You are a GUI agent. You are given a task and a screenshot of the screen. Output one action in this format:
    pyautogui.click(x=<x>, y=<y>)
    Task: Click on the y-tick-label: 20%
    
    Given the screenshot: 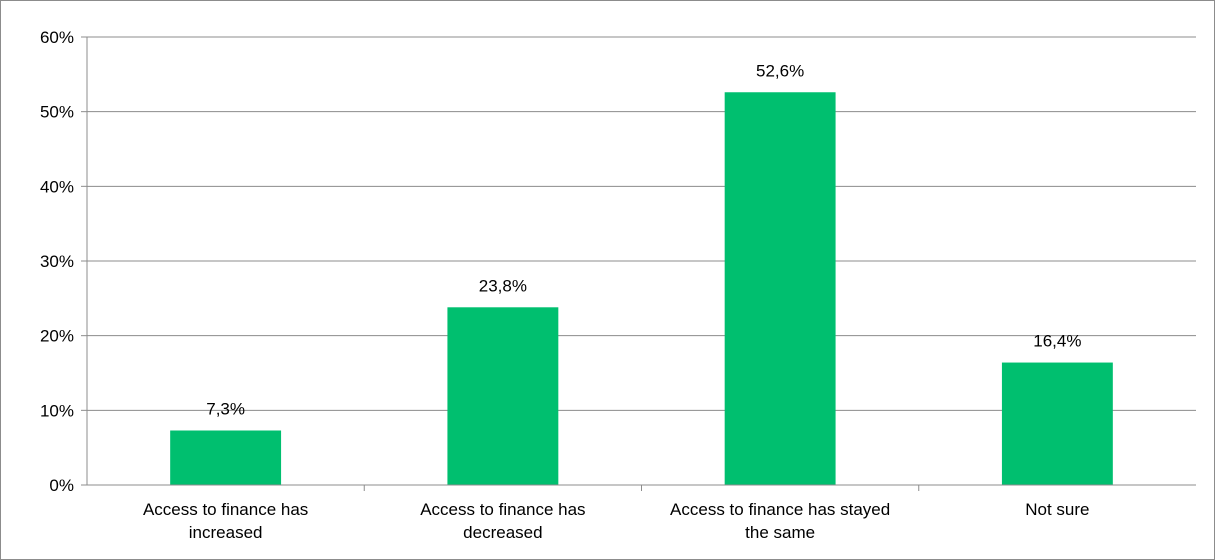 What is the action you would take?
    pyautogui.click(x=57, y=336)
    